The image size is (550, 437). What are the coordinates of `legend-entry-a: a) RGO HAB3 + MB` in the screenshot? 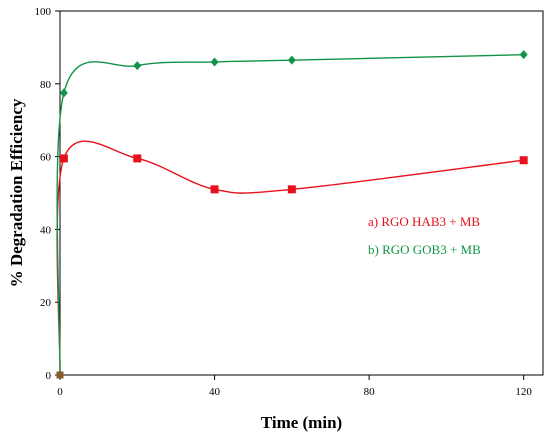 It's located at (424, 221).